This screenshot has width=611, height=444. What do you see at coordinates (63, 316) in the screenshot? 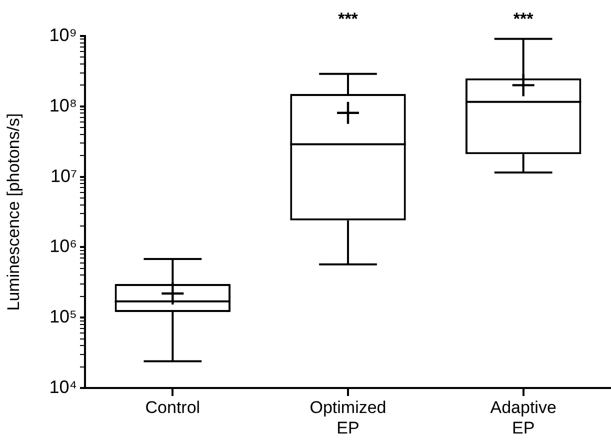
I see `y-tick-label: 10⁵` at bounding box center [63, 316].